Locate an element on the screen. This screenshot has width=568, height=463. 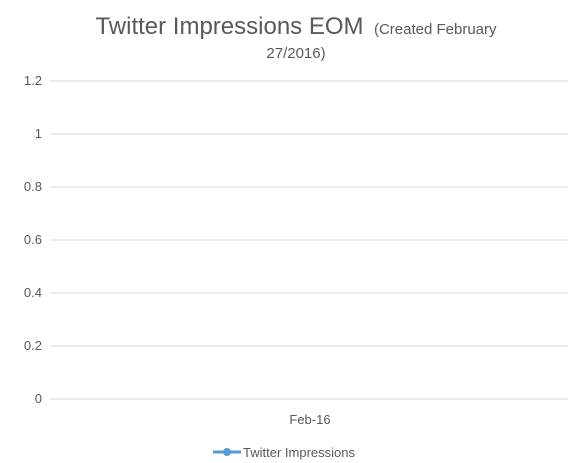
legend: Twitter Impressions is located at coordinates (284, 452).